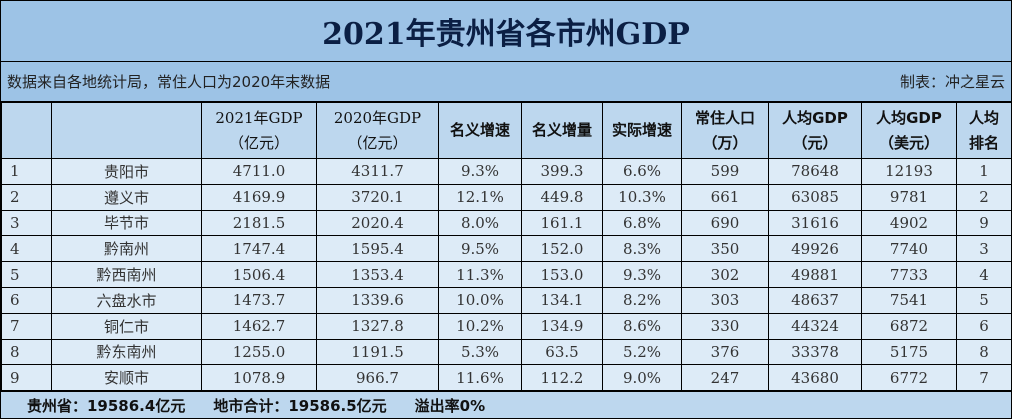 This screenshot has width=1012, height=419. Describe the element at coordinates (377, 326) in the screenshot. I see `table-cell: 1327.8` at that location.